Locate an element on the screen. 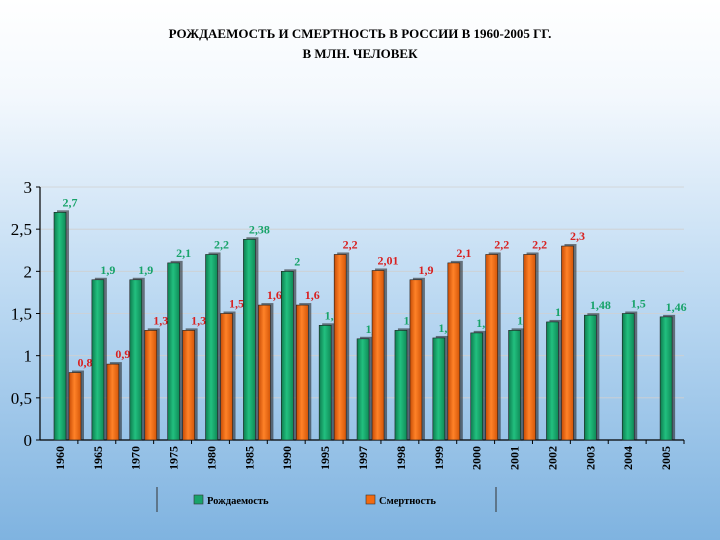 Image resolution: width=720 pixels, height=540 pixels. x-tick-label: 2002 is located at coordinates (552, 458).